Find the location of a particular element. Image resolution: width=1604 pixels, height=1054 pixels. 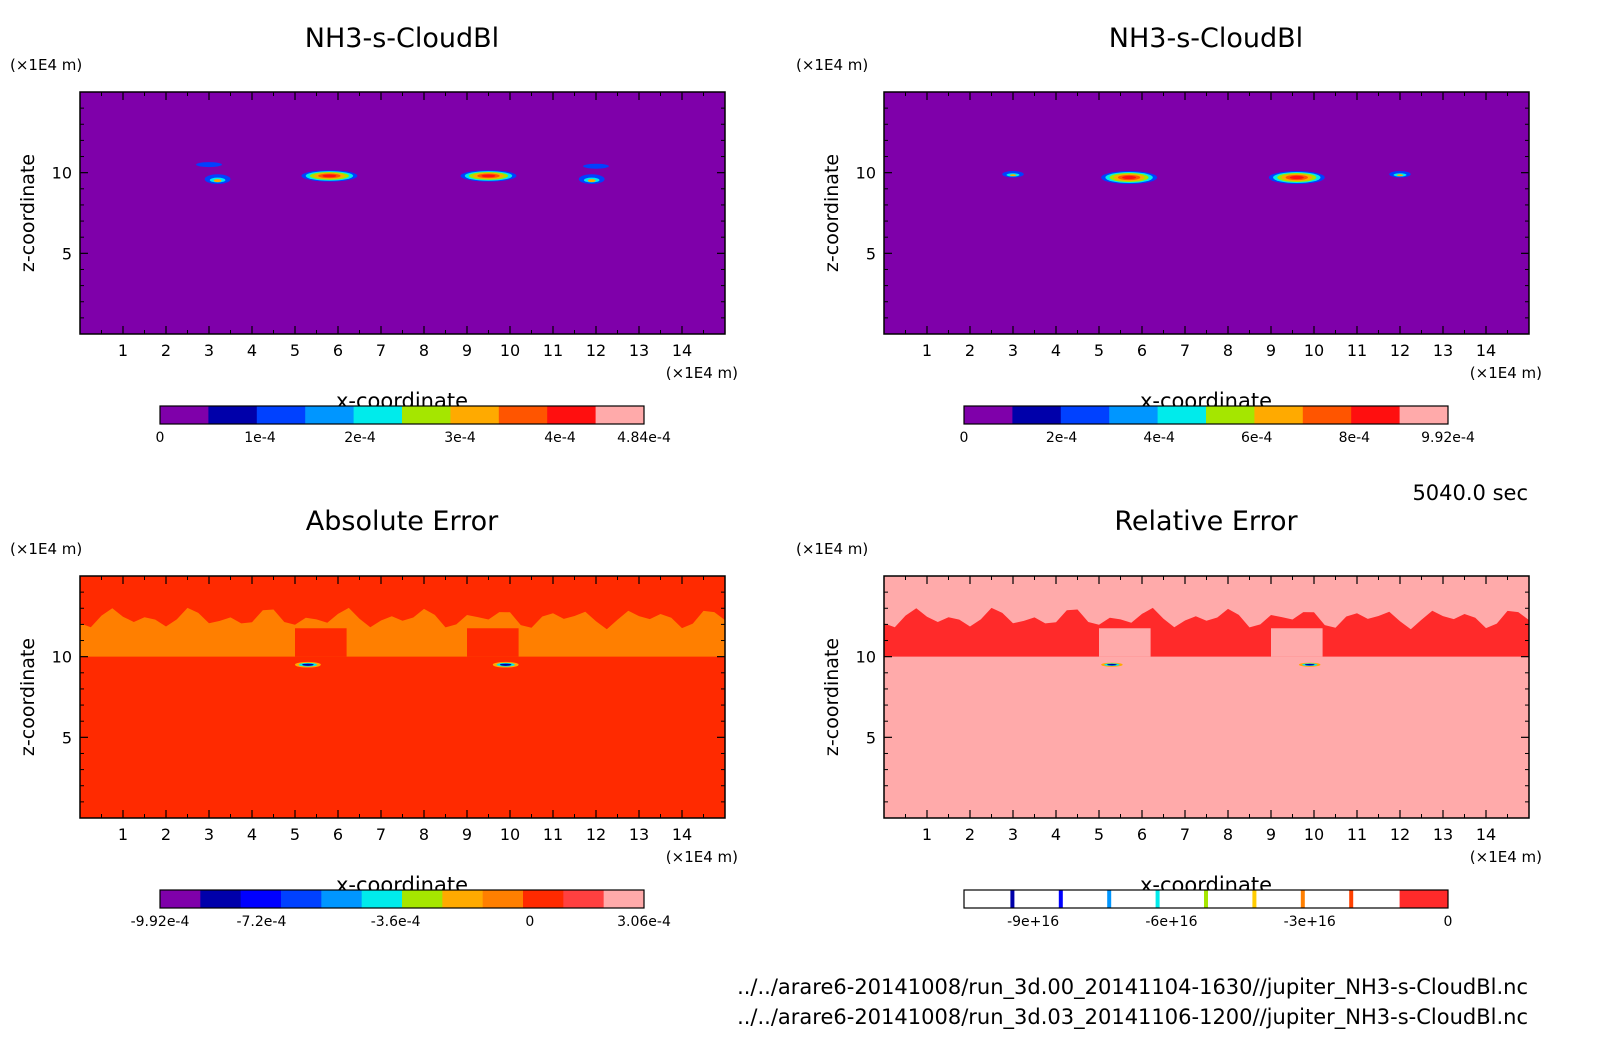

colorbar-tick-label: -6e+16 is located at coordinates (1171, 922).